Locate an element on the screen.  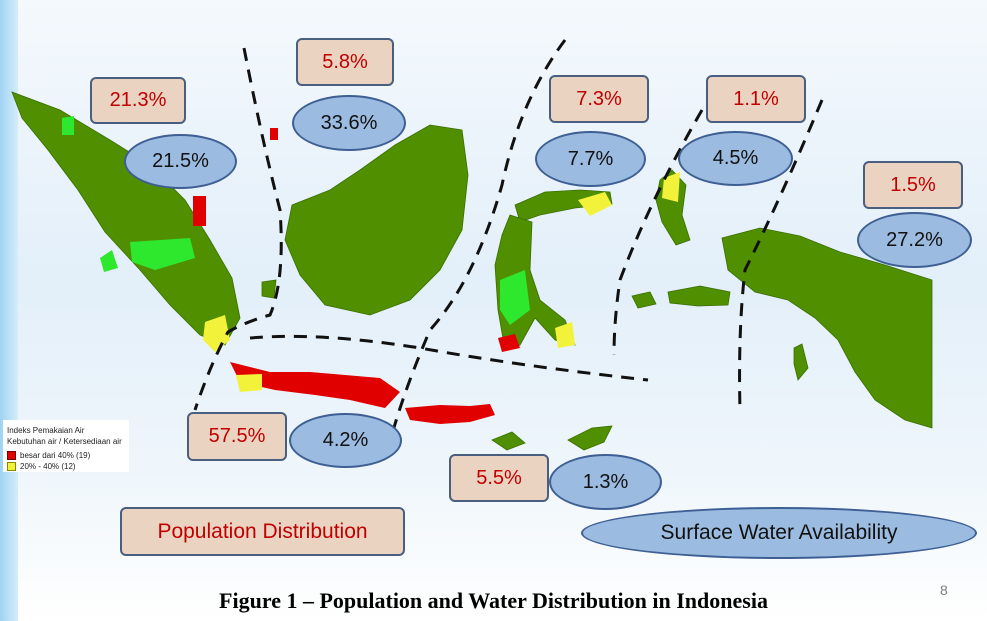
south-sulawesi-region is located at coordinates (509, 343).